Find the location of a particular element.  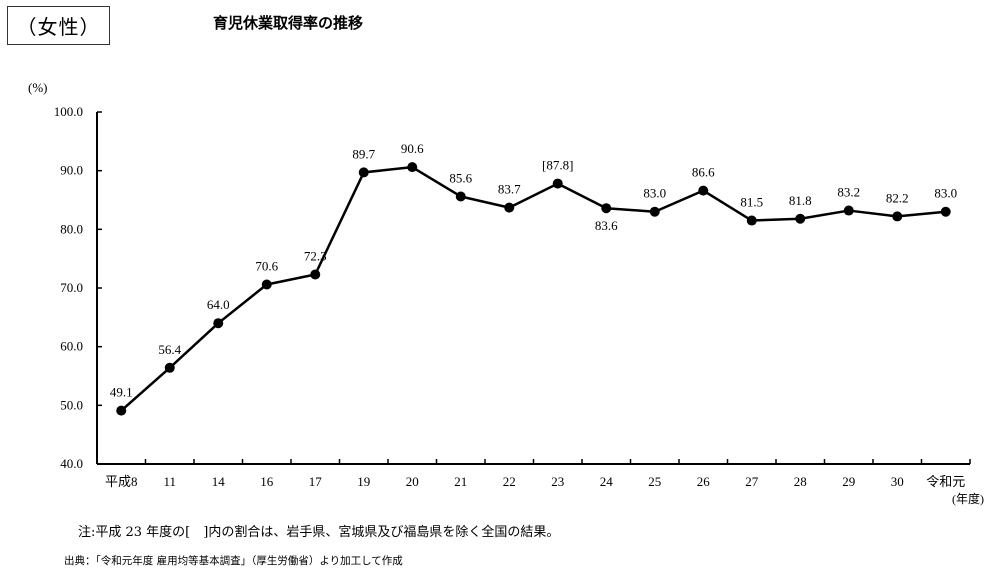

x-tick-label: 令和元 is located at coordinates (945, 481).